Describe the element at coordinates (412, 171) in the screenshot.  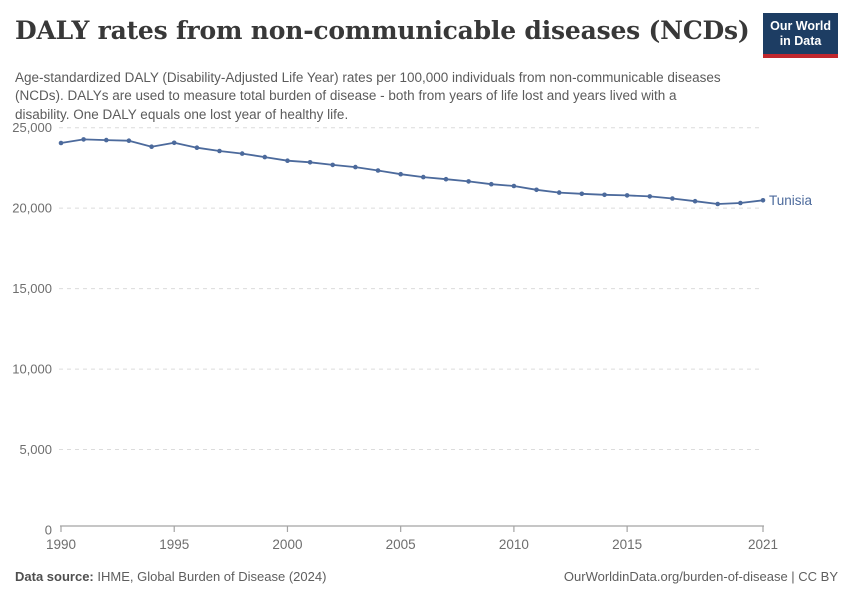
I see `data-line` at that location.